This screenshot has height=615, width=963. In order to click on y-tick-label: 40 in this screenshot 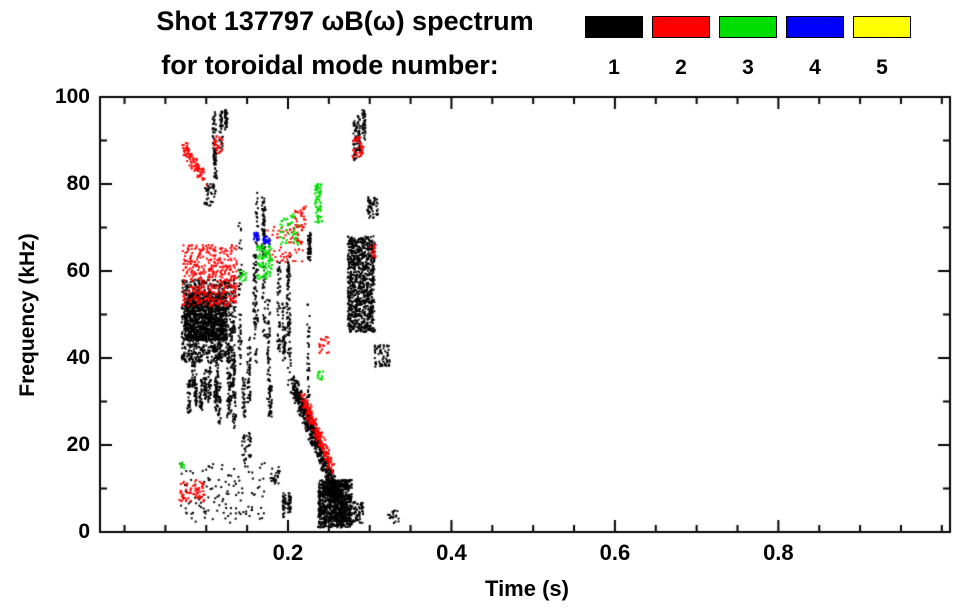, I will do `click(78, 357)`.